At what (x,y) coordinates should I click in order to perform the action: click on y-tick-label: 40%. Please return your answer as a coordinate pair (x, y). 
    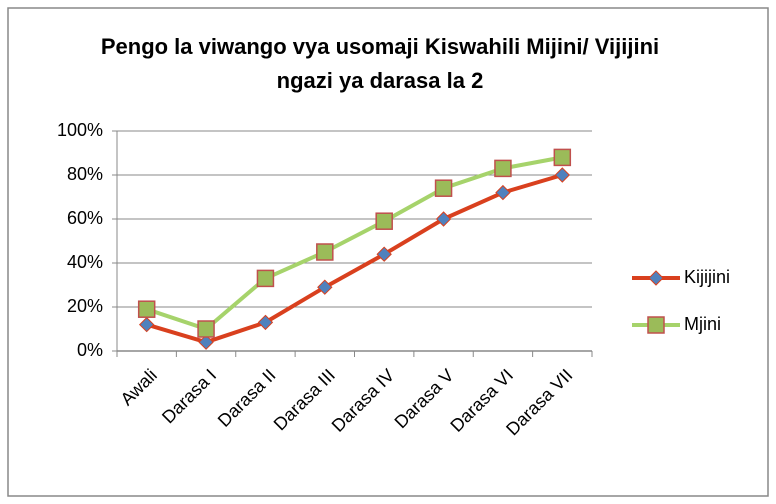
    Looking at the image, I should click on (85, 262).